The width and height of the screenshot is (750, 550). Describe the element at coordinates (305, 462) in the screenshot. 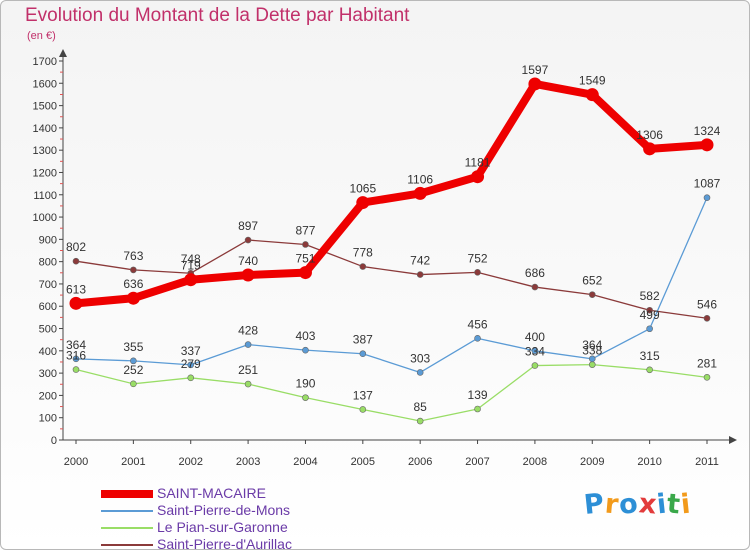

I see `x-tick-label: 2004` at that location.